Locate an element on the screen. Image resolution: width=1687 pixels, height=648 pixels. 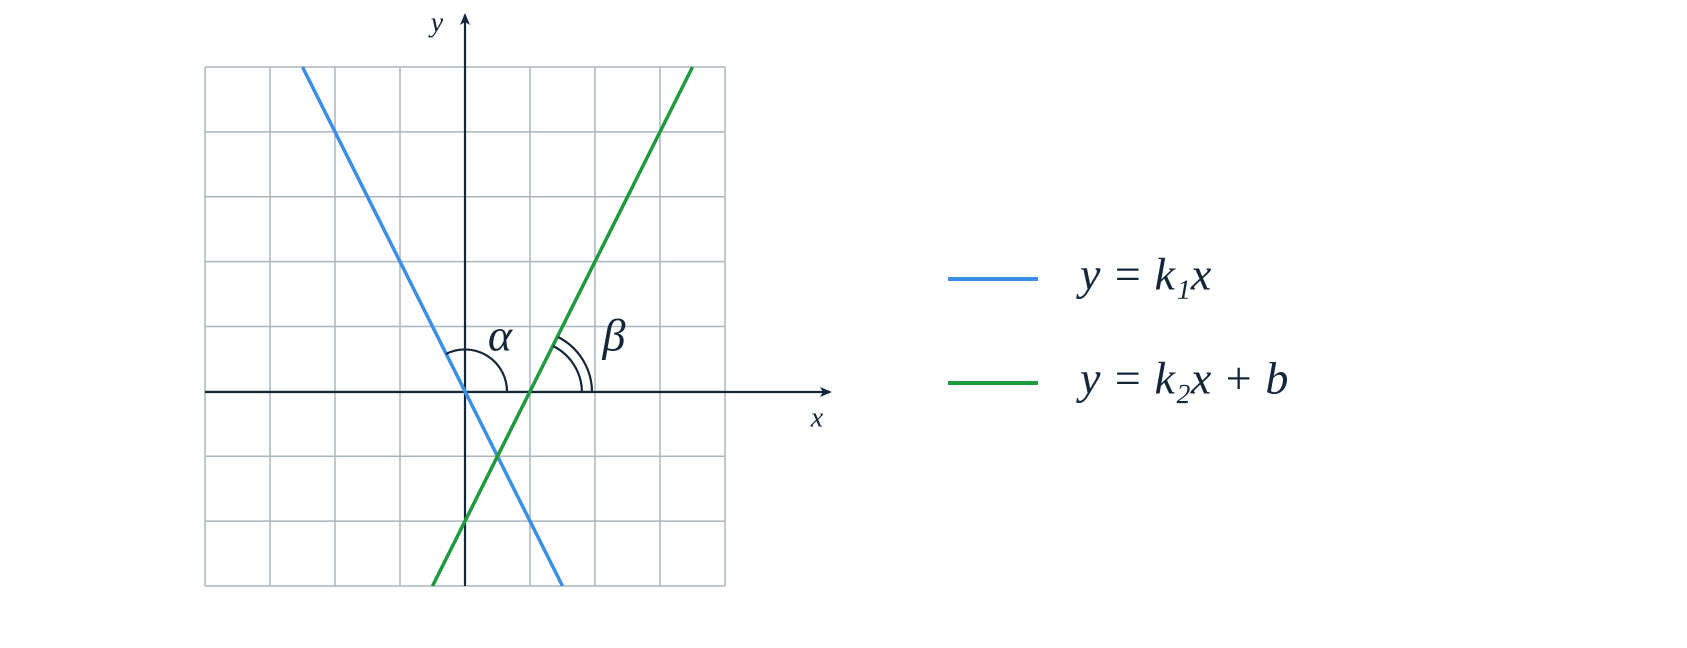
legend-label: y = k₁x is located at coordinates (1144, 274).